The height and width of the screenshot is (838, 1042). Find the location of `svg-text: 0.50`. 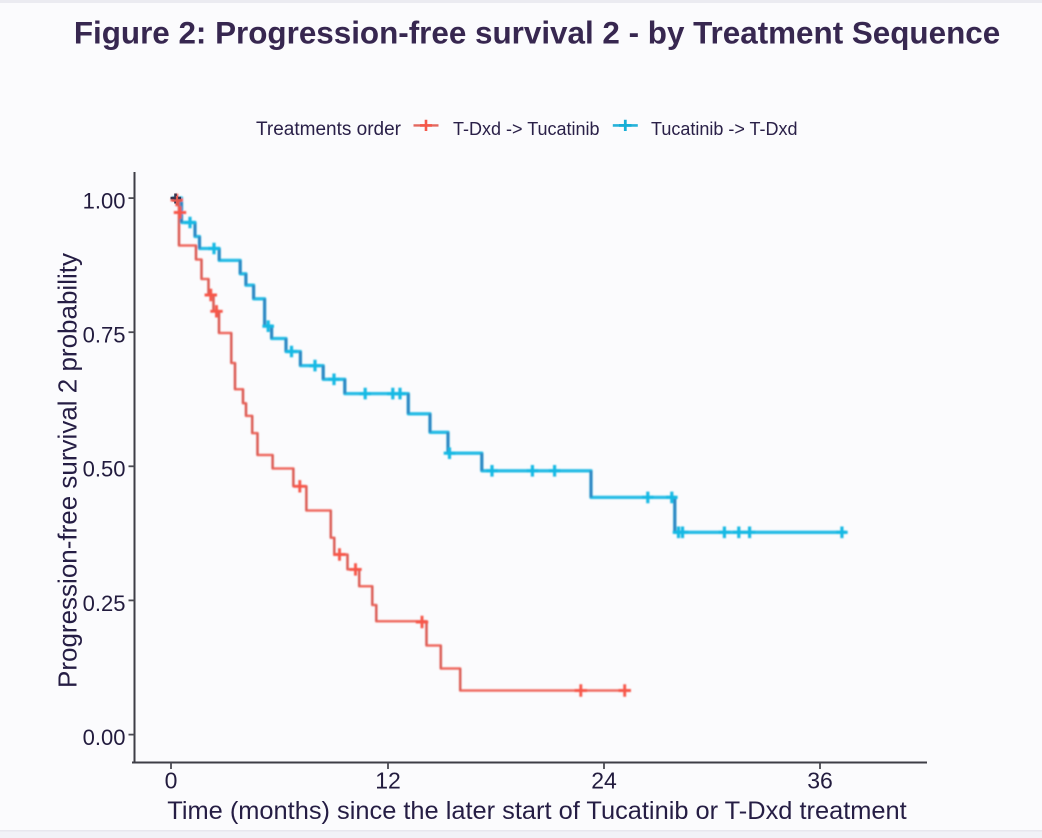

svg-text: 0.50 is located at coordinates (104, 469).